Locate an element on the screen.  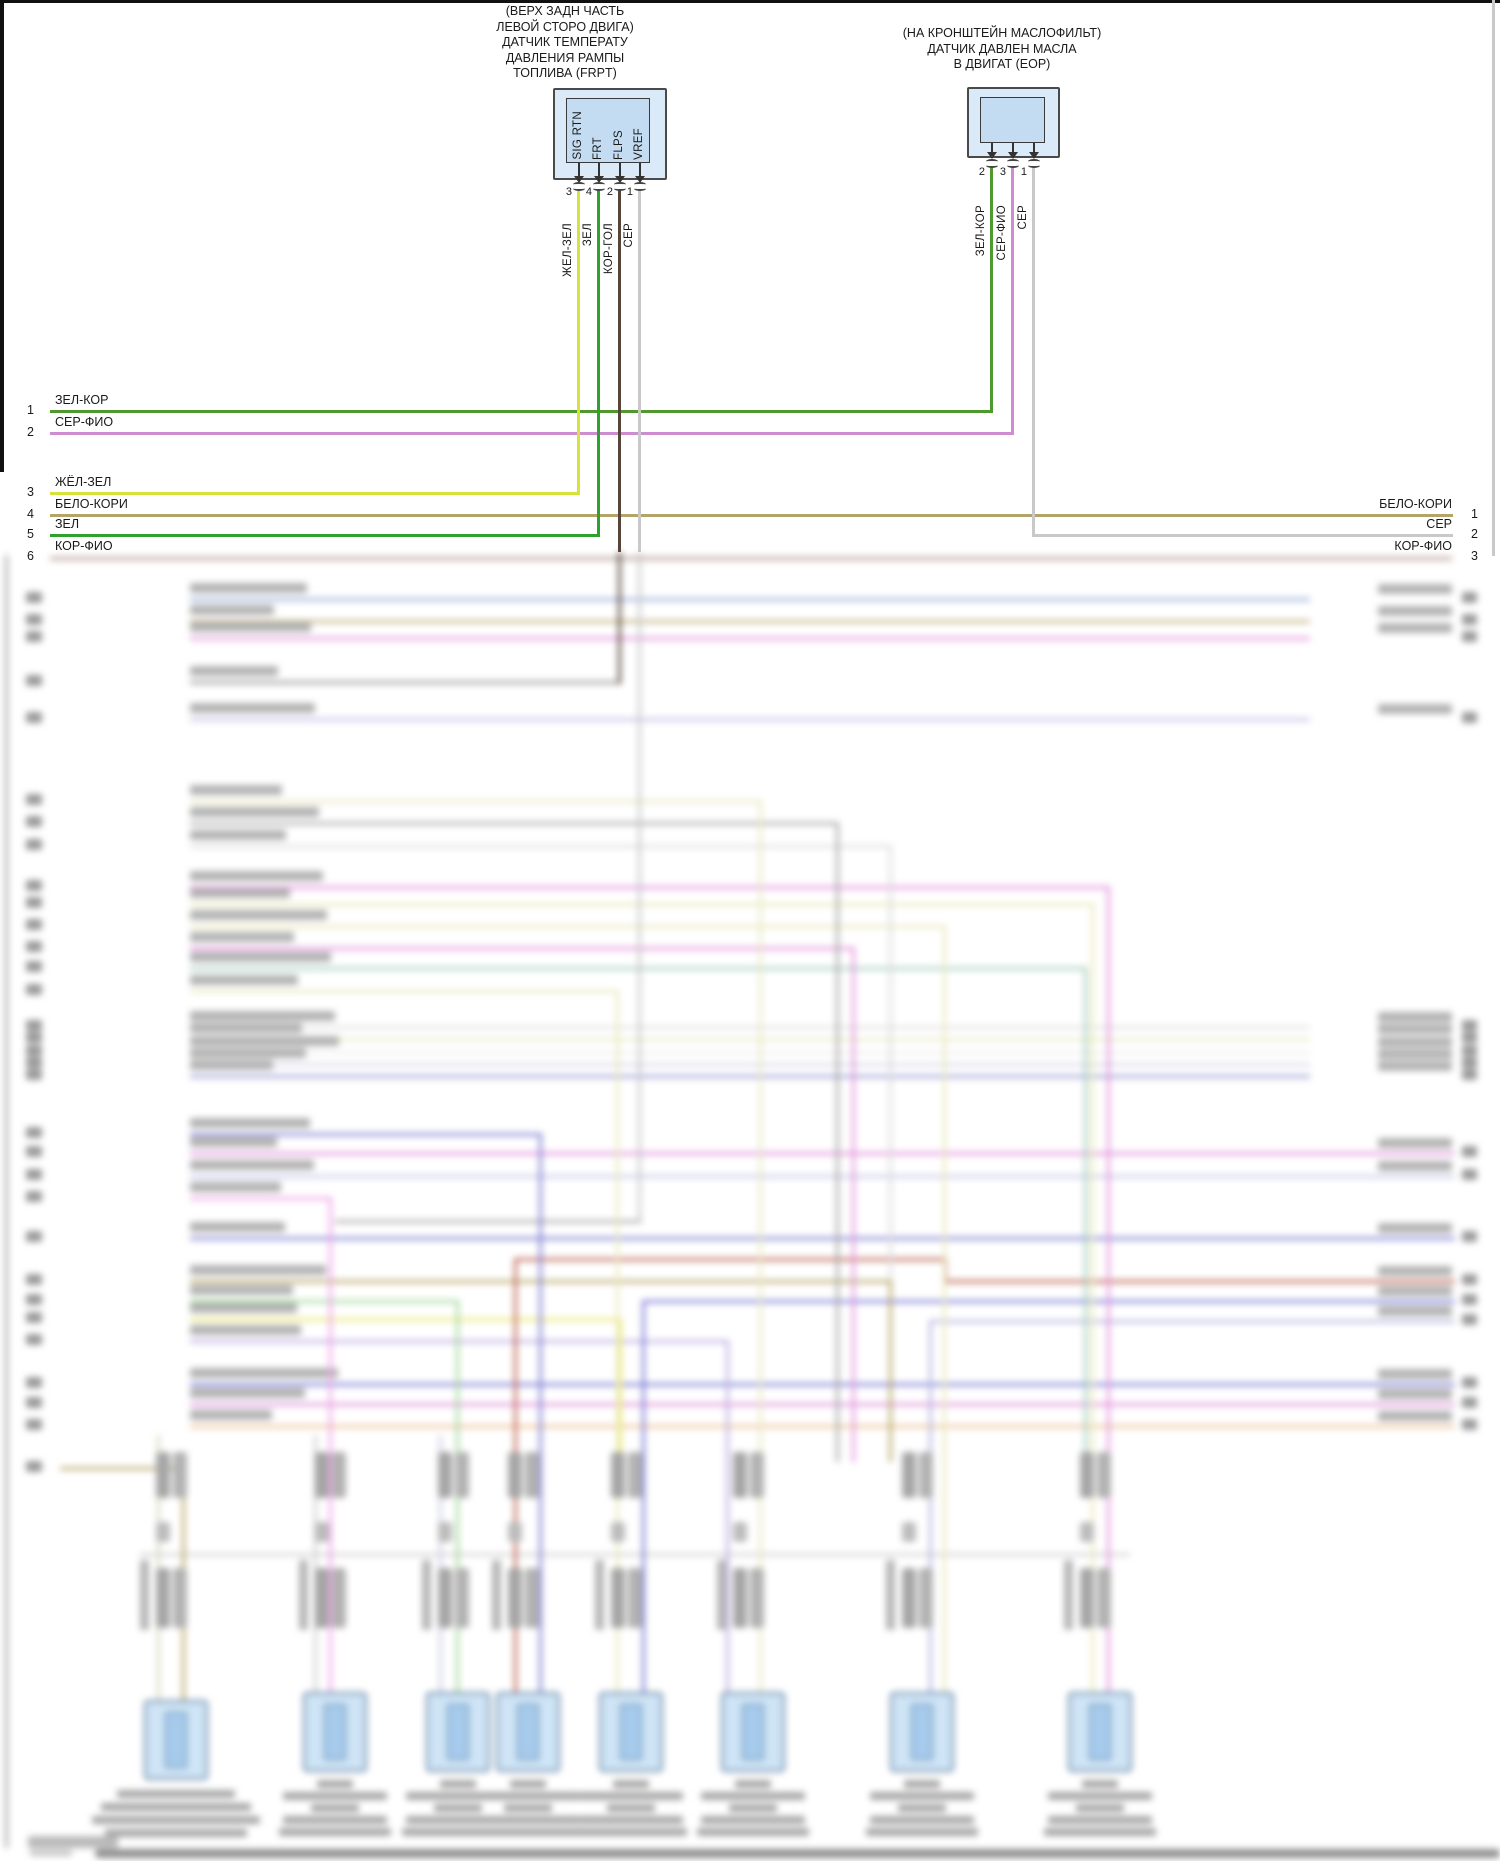
left-row-wire-label: СЕР-ФИО is located at coordinates (84, 422).